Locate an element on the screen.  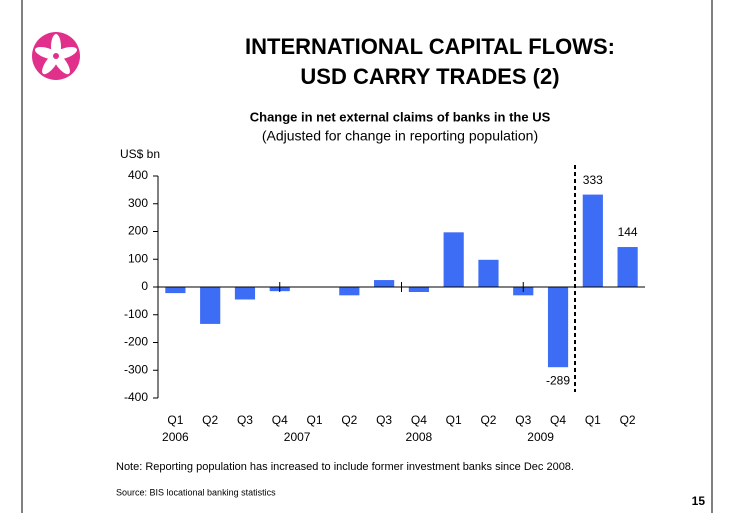
x-group-label: 2009 is located at coordinates (540, 437).